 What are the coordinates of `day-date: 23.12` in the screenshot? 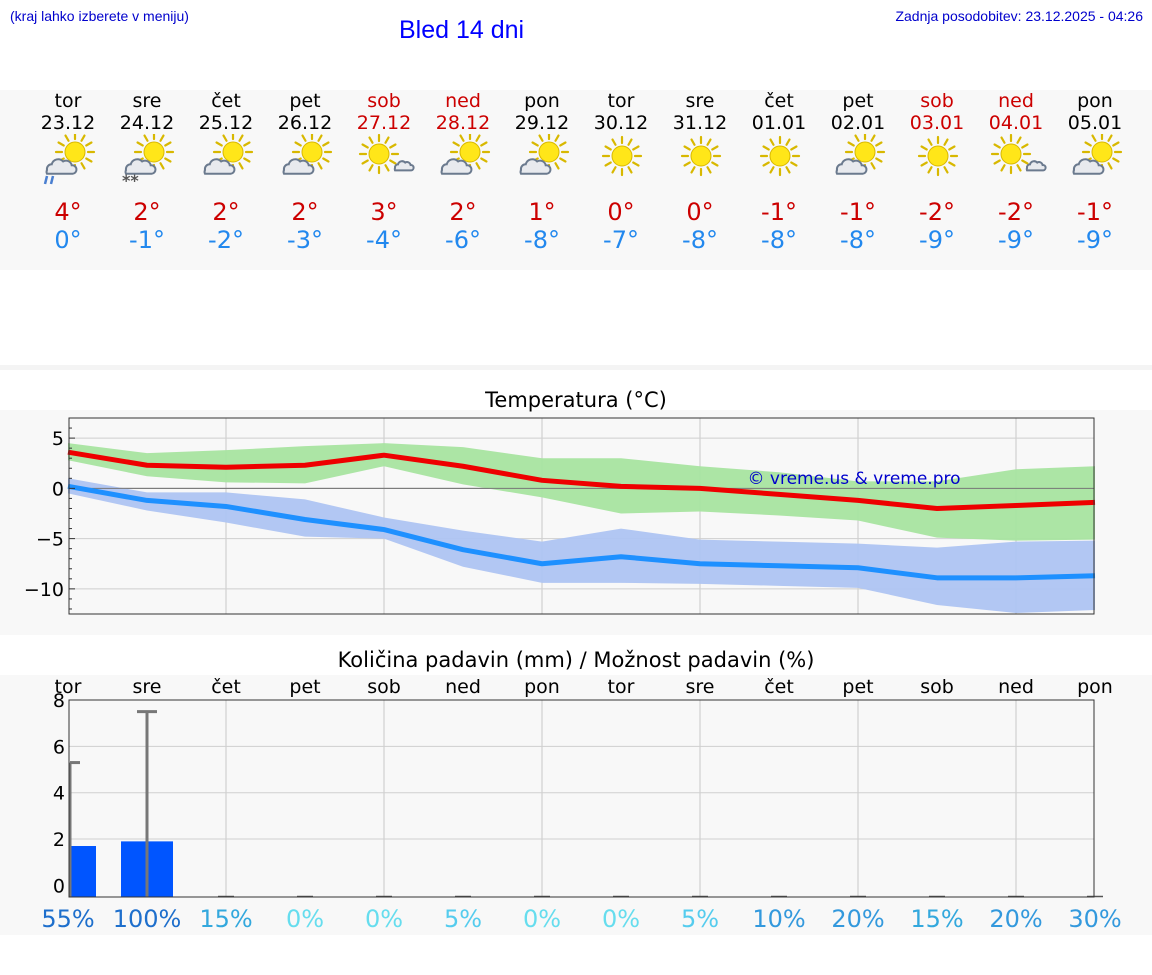 It's located at (68, 123).